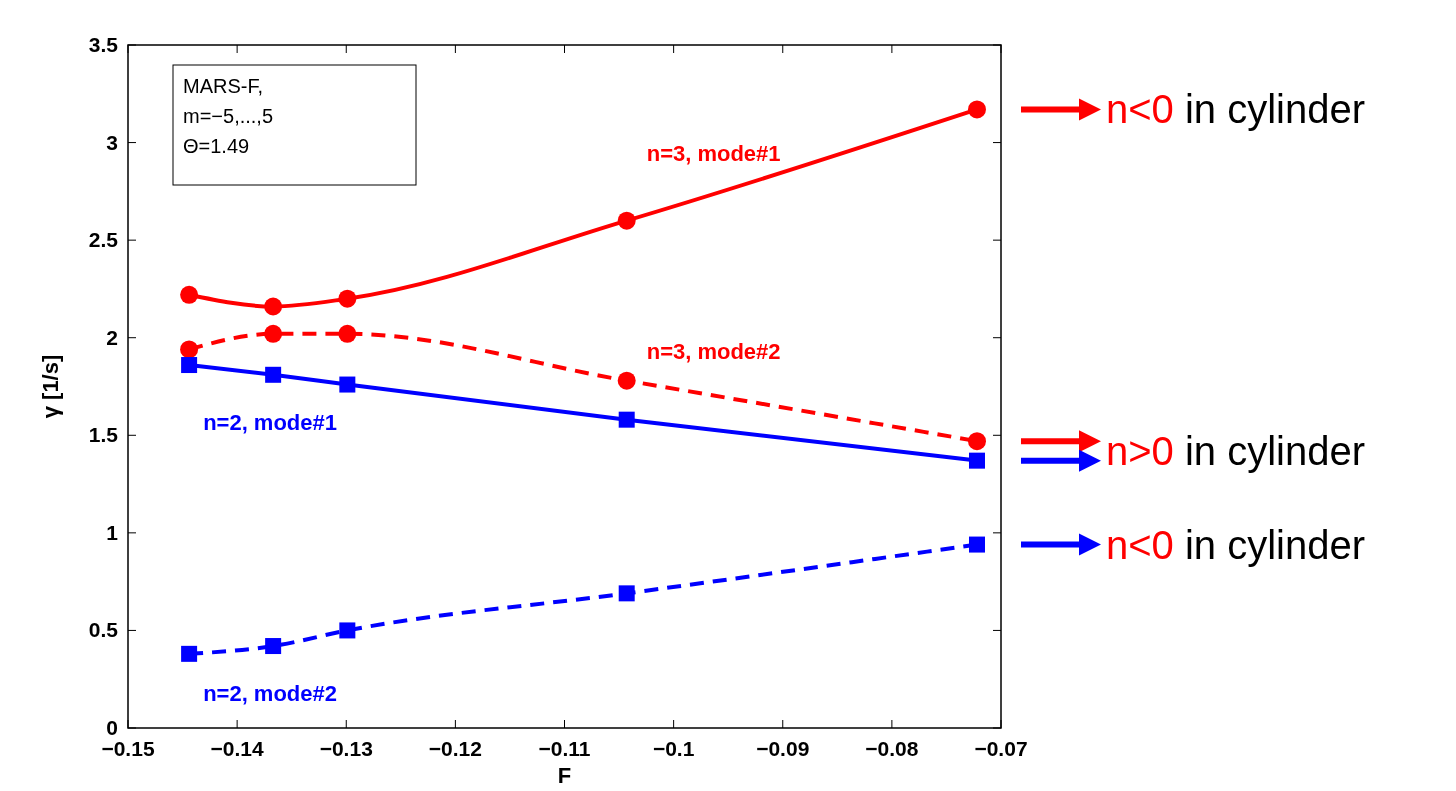 Image resolution: width=1456 pixels, height=791 pixels. Describe the element at coordinates (237, 748) in the screenshot. I see `x-tick-label: −0.14` at that location.